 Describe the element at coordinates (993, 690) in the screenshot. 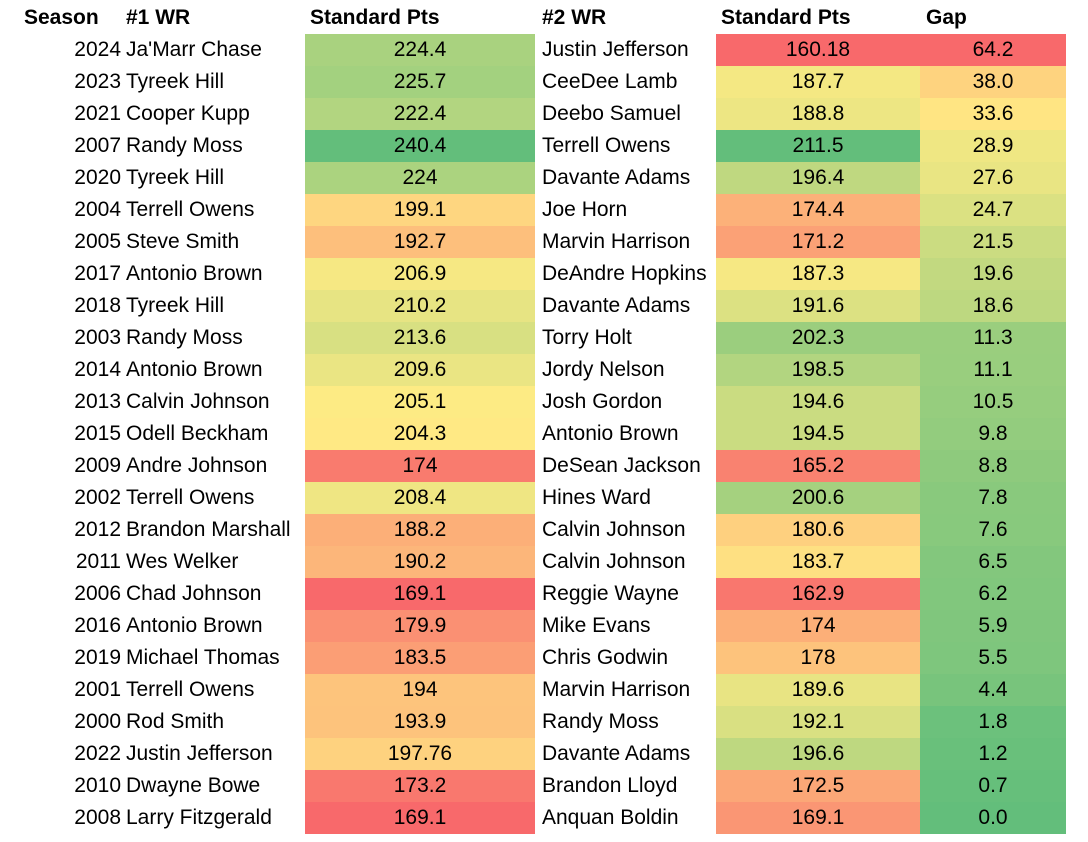

I see `cell-gap: 4.4` at that location.